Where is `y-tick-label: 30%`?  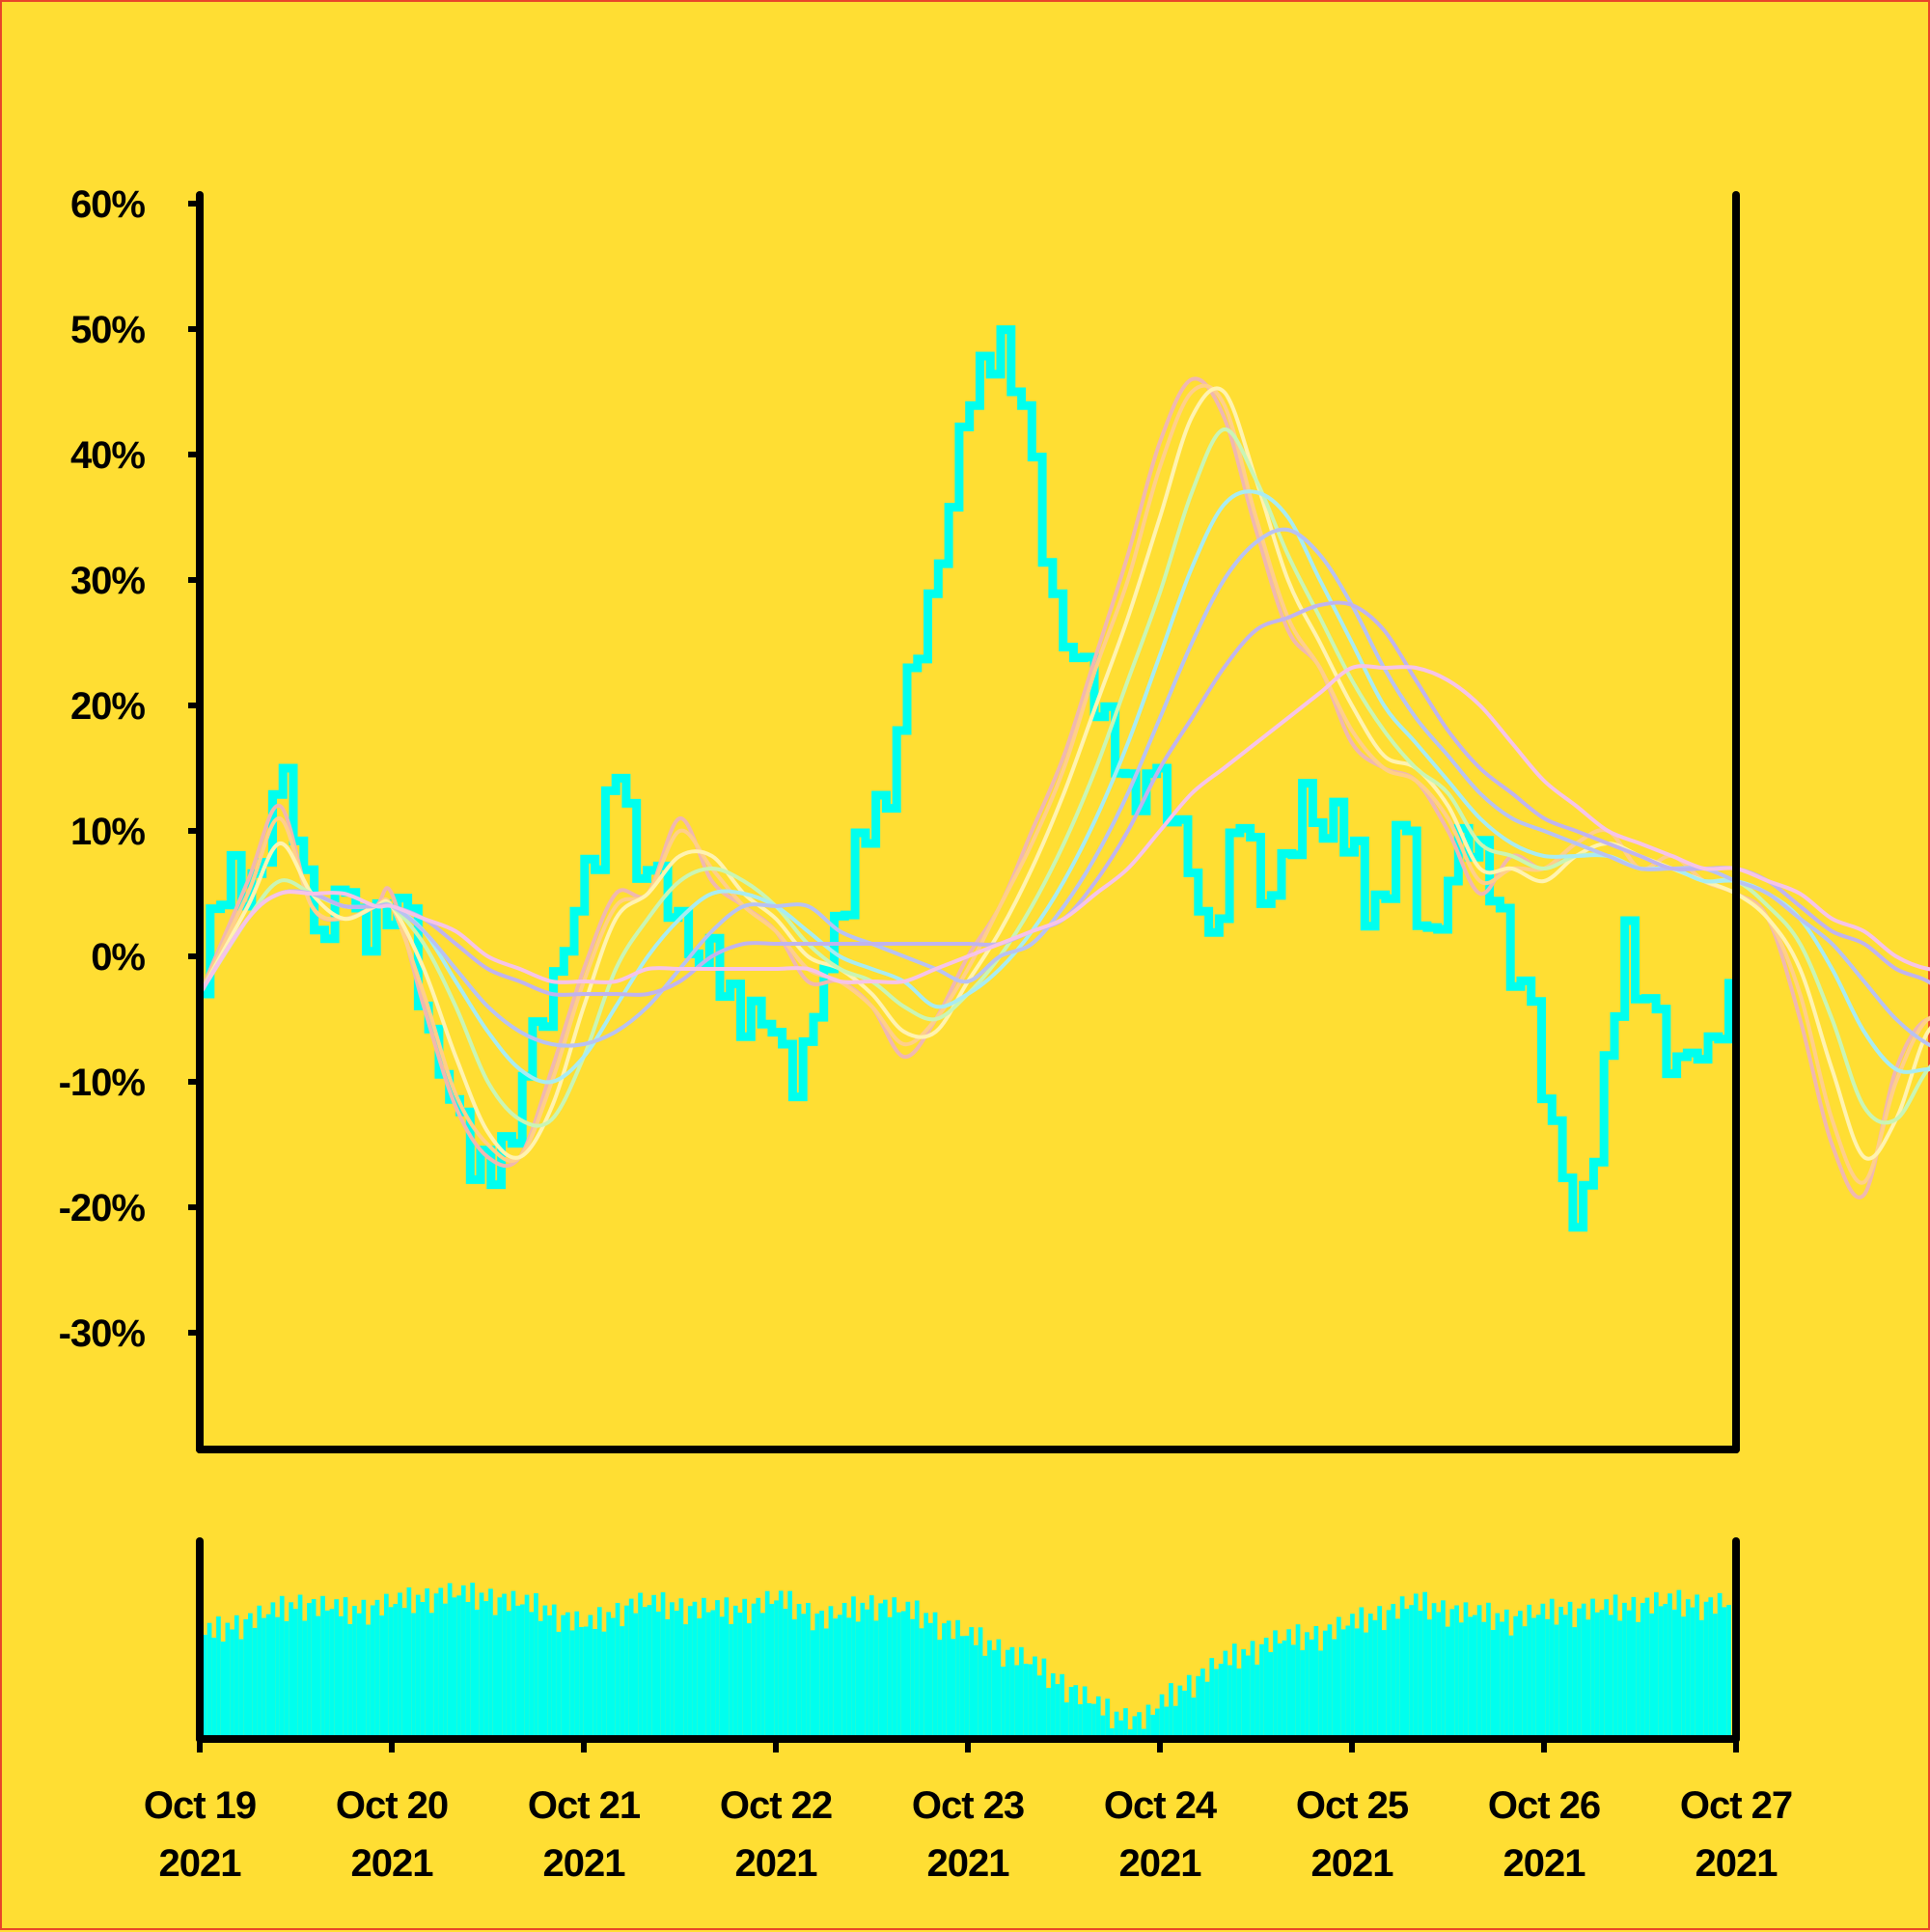 y-tick-label: 30% is located at coordinates (107, 581).